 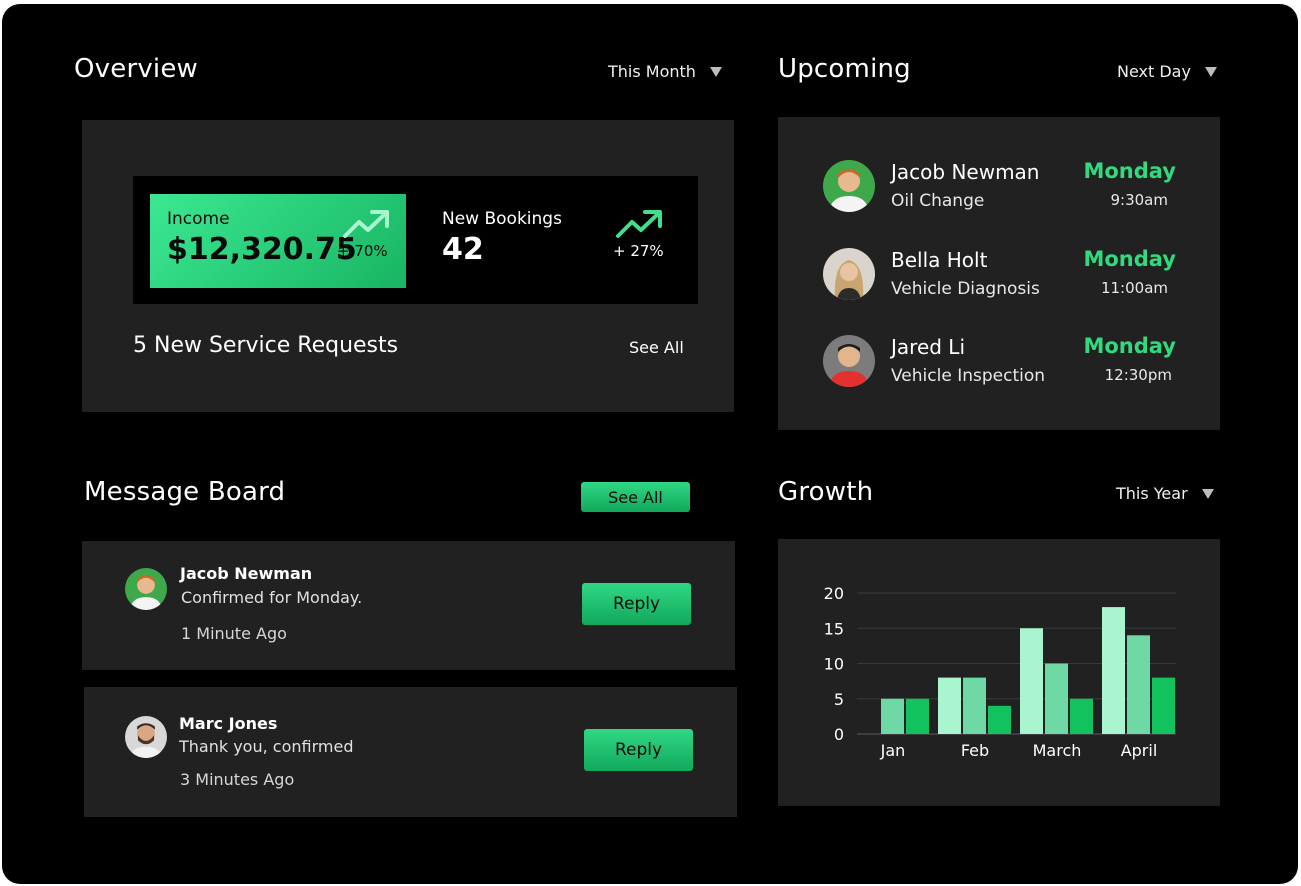 I want to click on x-tick-label: April, so click(x=1139, y=750).